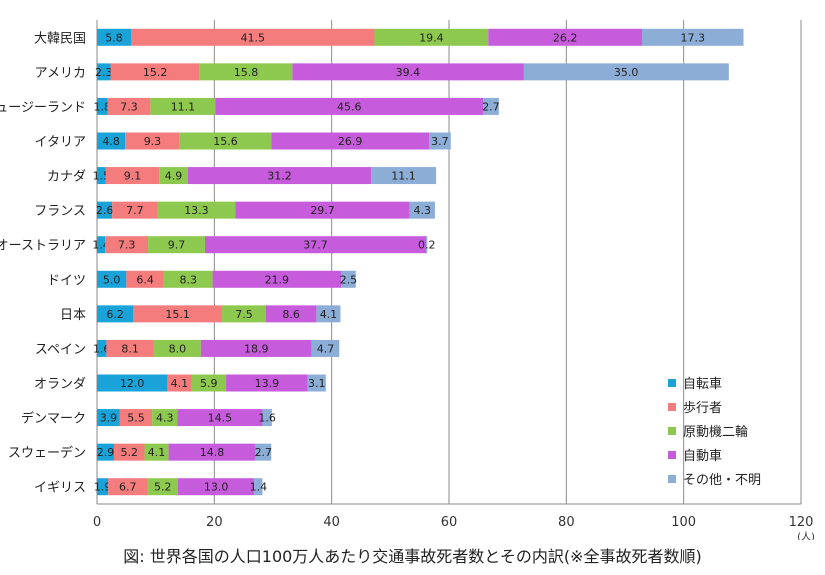 The width and height of the screenshot is (825, 575). I want to click on data-label: 11.1, so click(403, 176).